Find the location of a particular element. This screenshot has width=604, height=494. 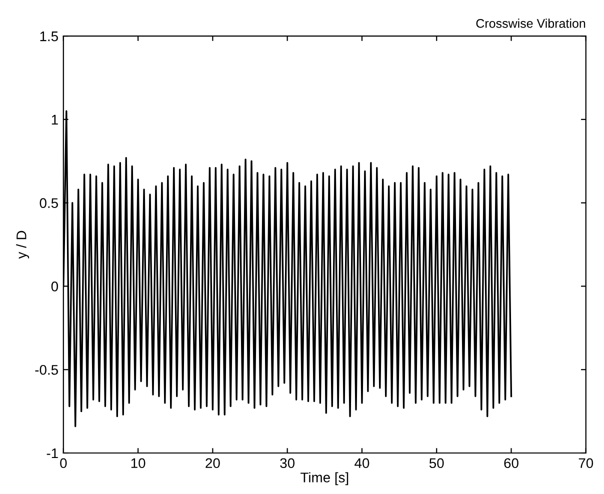

x-tick-label: 60 is located at coordinates (511, 463).